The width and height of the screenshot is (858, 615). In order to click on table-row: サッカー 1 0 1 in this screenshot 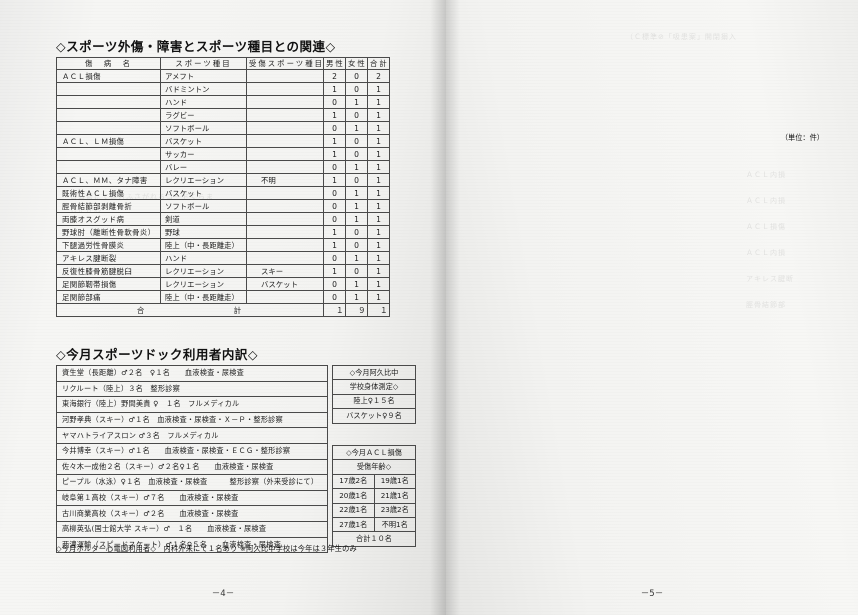, I will do `click(223, 154)`.